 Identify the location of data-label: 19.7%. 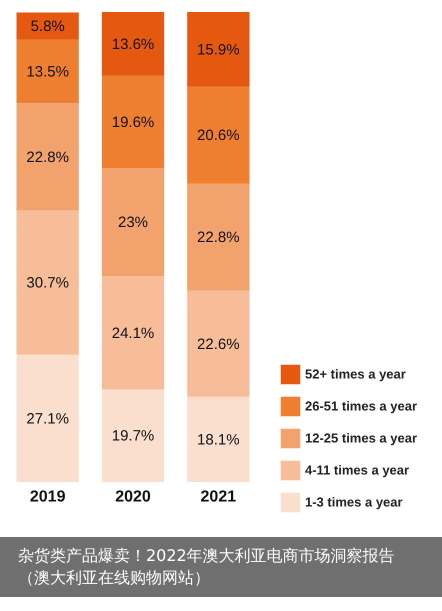
(133, 436).